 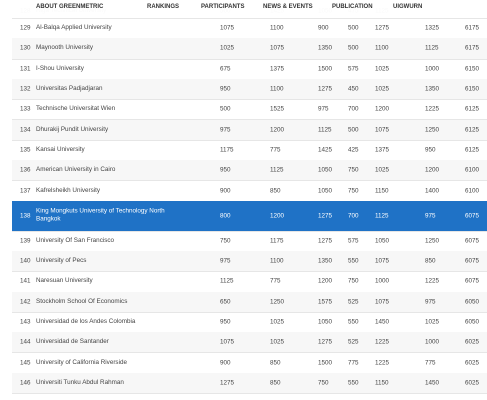 I want to click on university-name: University of California Riverside, so click(x=81, y=362).